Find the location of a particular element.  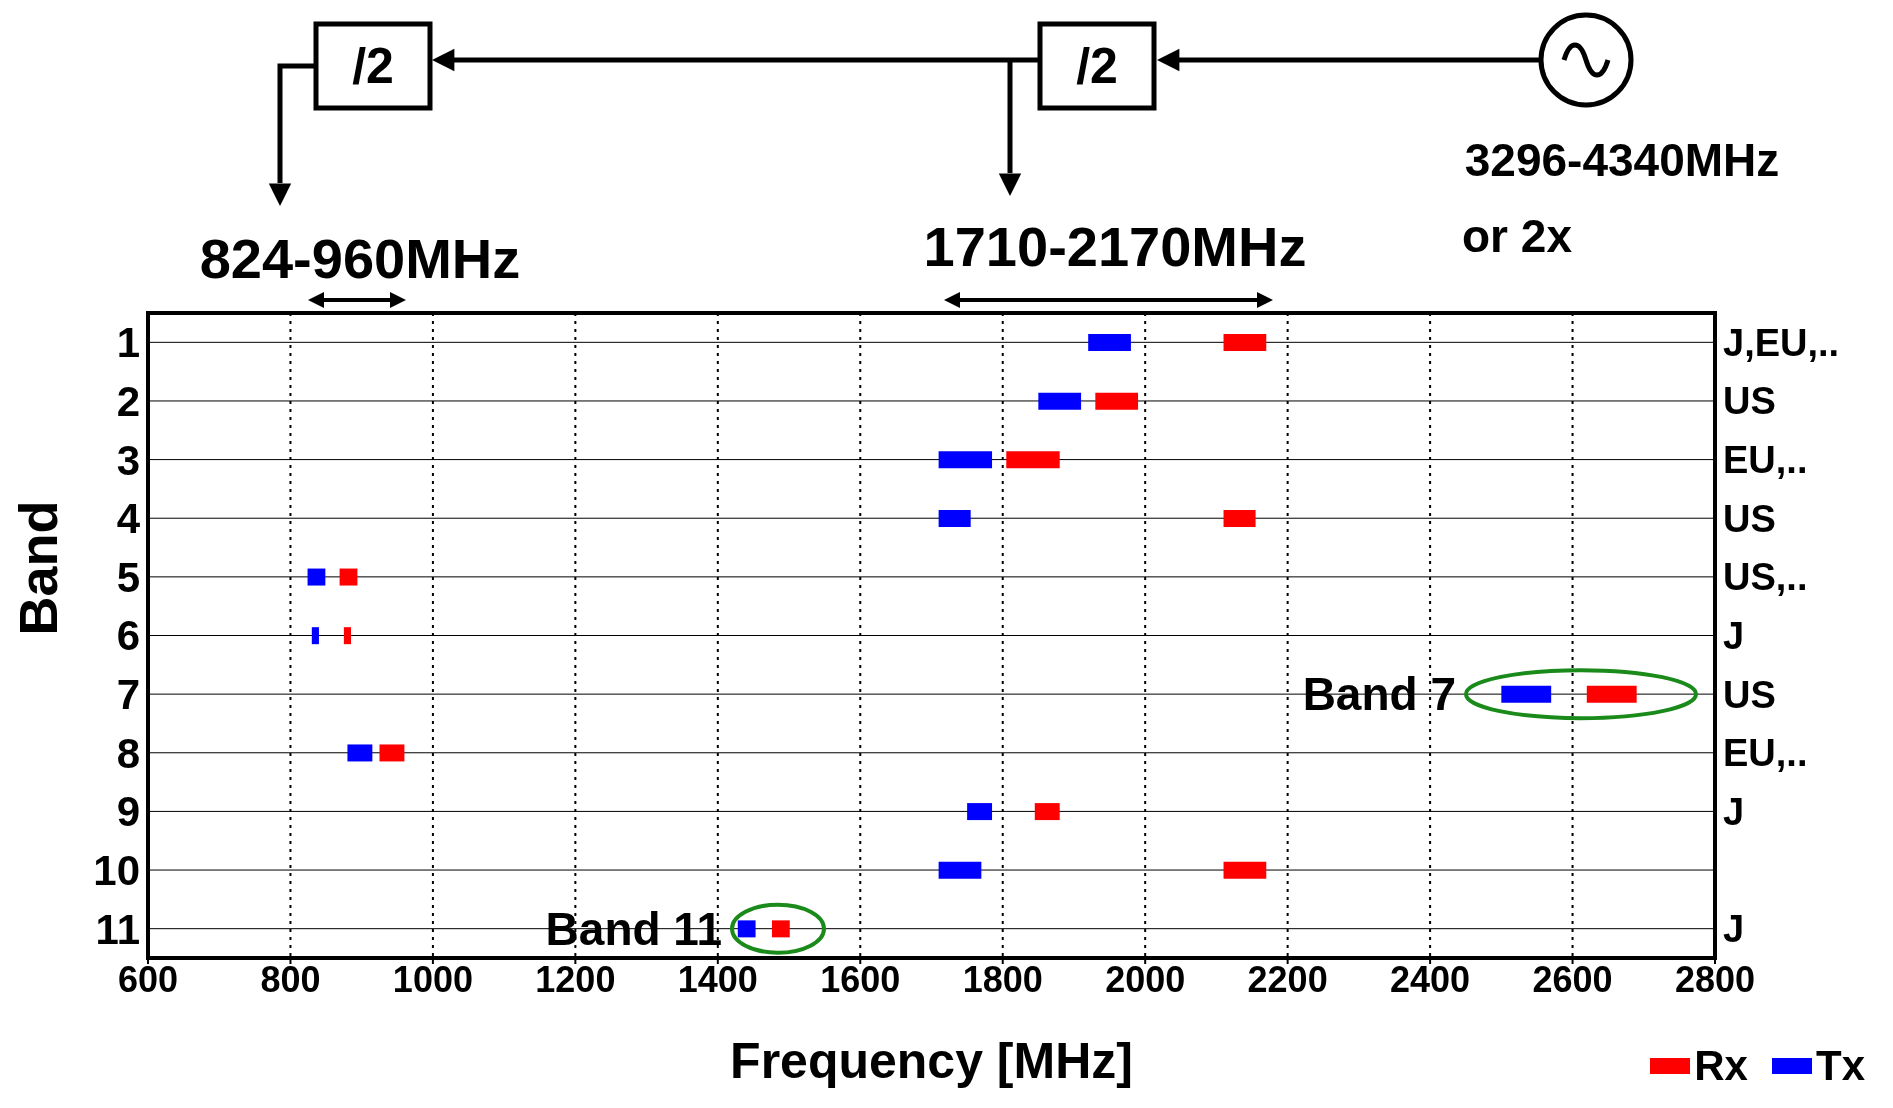

text: or 2x is located at coordinates (1517, 236).